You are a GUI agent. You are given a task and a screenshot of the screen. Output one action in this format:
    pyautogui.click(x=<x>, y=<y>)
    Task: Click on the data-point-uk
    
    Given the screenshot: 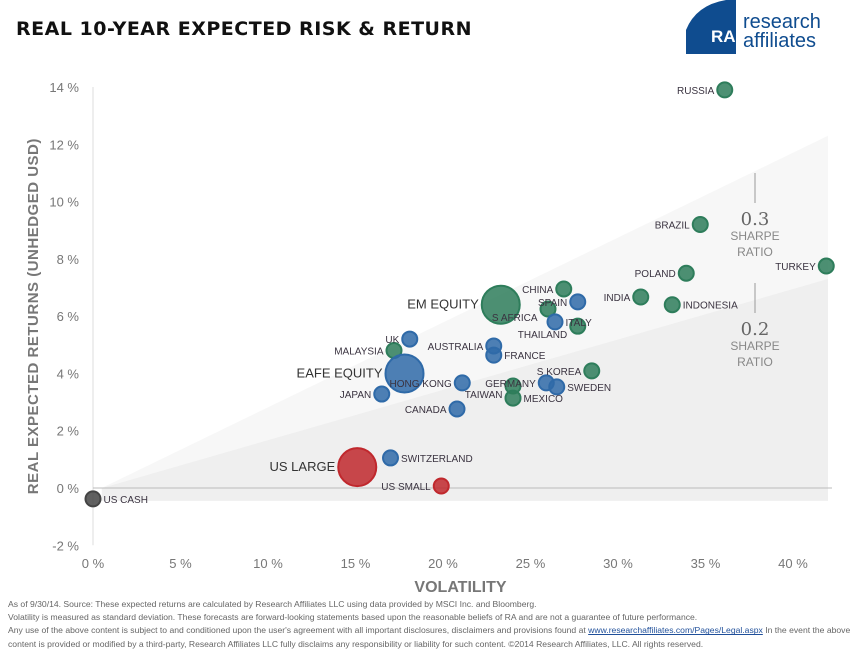 What is the action you would take?
    pyautogui.click(x=410, y=339)
    